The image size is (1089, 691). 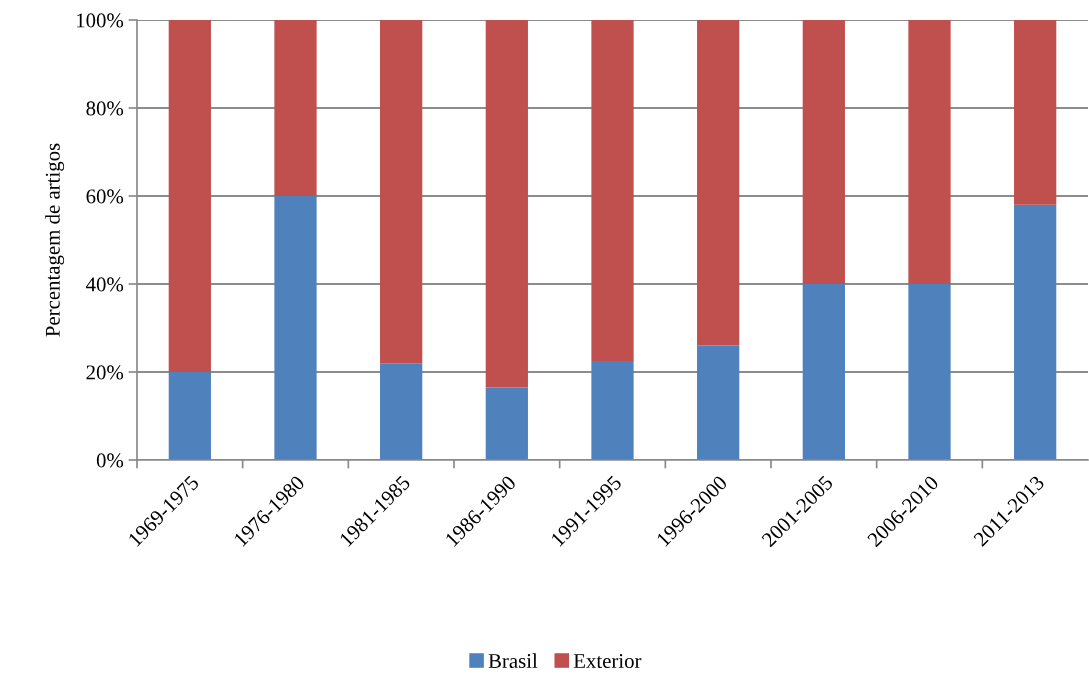 I want to click on y-tick-label: 0%, so click(x=110, y=460).